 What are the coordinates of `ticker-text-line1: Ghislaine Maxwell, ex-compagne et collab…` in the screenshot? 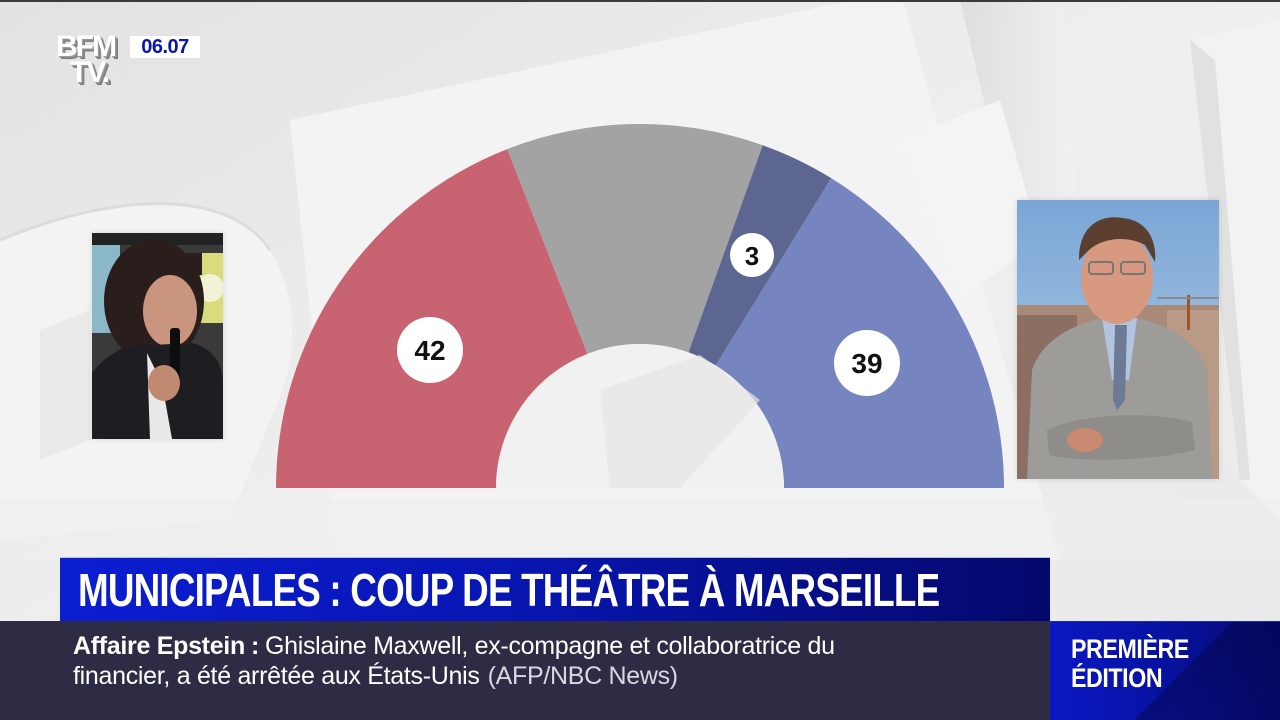 It's located at (549, 646).